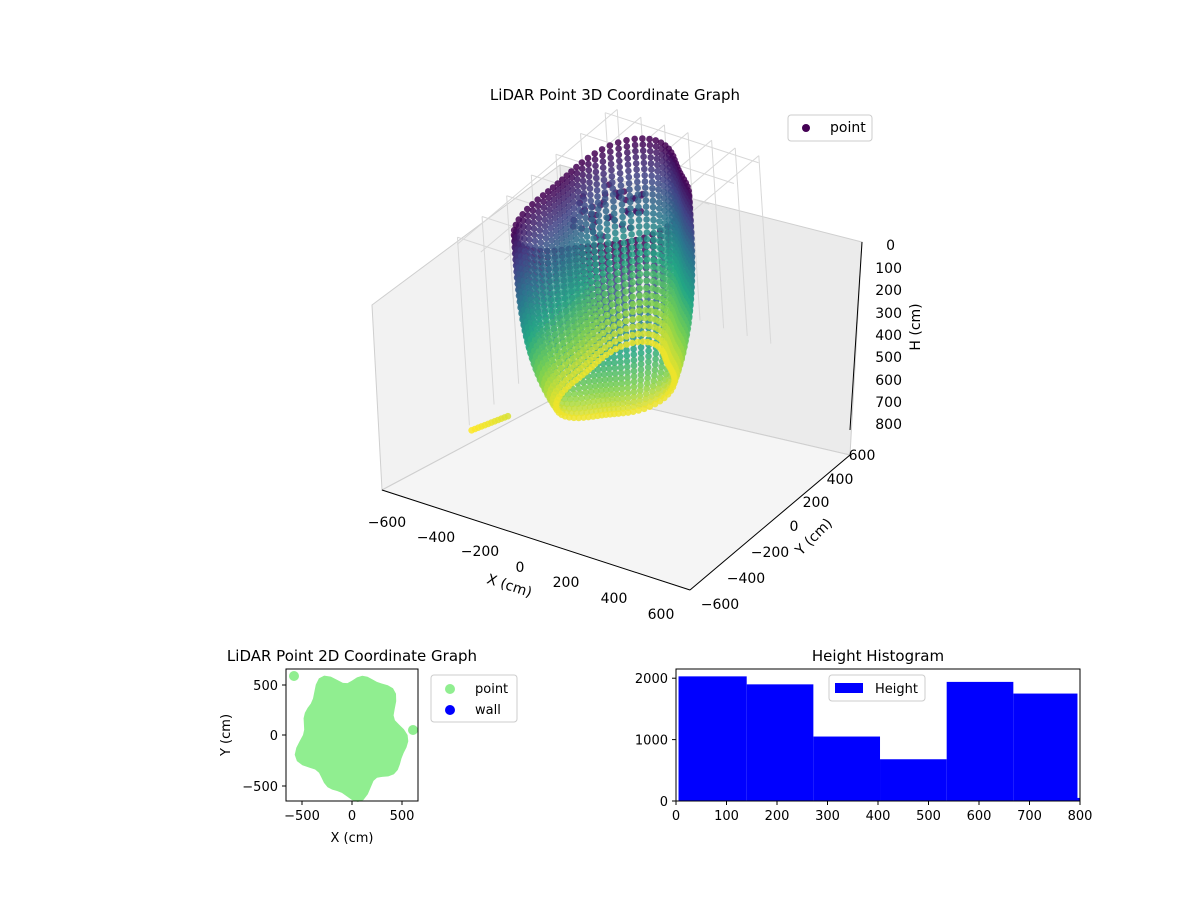 This screenshot has height=900, width=1200. I want to click on legend-2d-label-wall: wall, so click(488, 710).